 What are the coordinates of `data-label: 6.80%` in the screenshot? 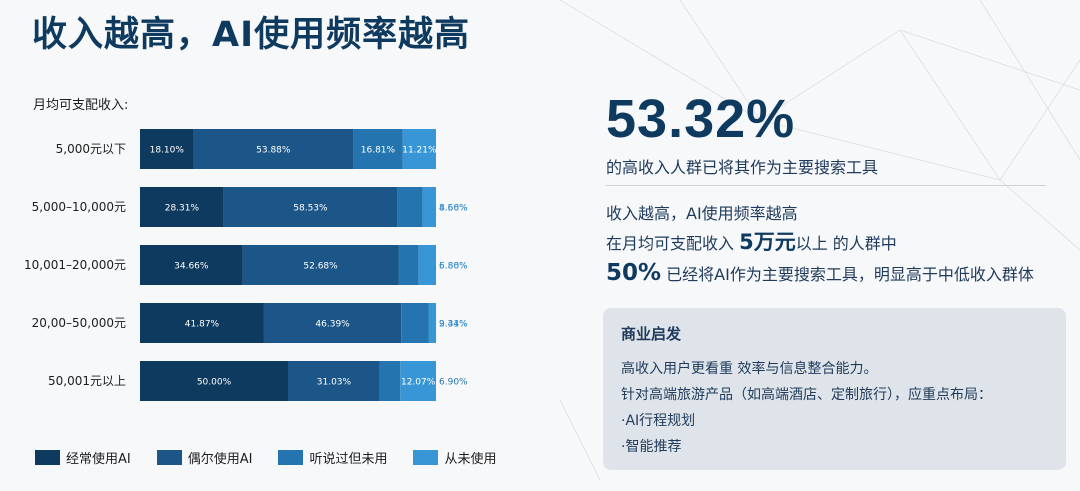 It's located at (453, 267).